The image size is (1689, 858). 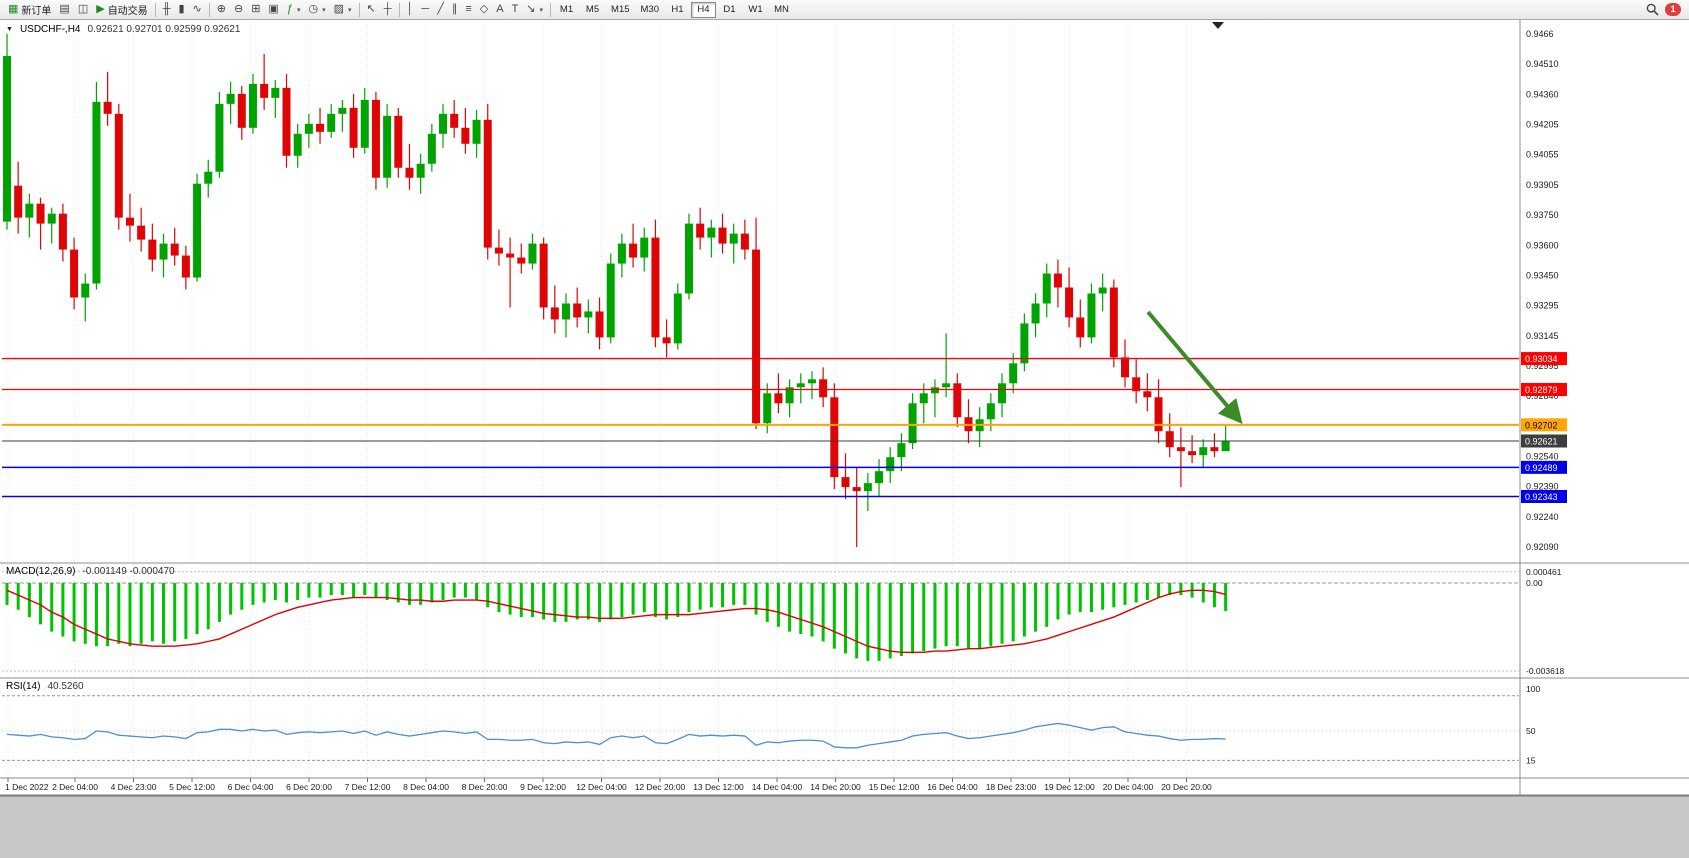 What do you see at coordinates (531, 9) in the screenshot?
I see `arrow-icon: ↘` at bounding box center [531, 9].